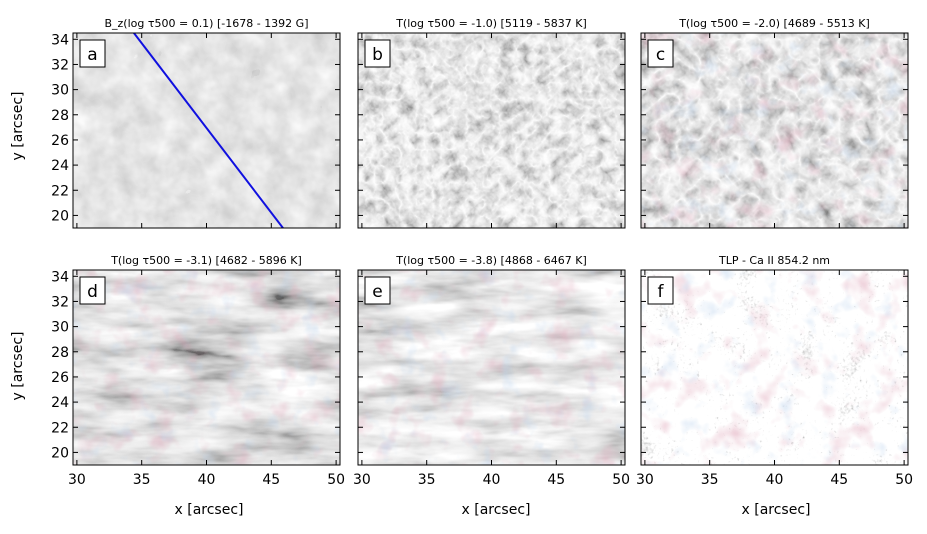 This screenshot has width=927, height=534. I want to click on panel-c-letter: c, so click(660, 55).